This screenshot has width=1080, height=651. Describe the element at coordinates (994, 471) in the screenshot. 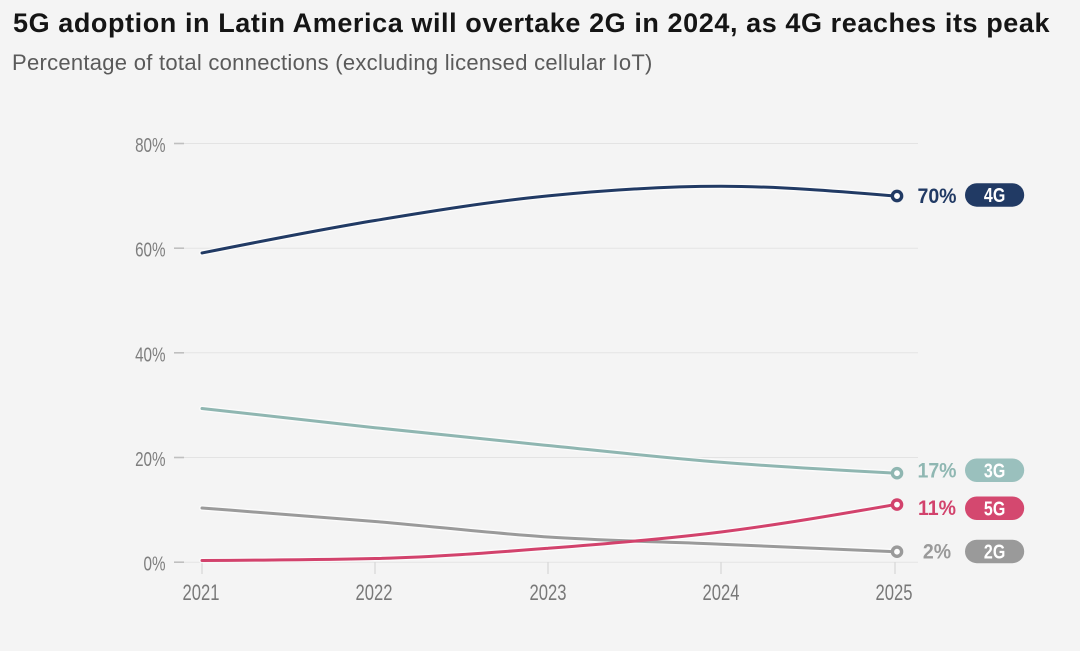

I see `svg-text: 3G` at that location.